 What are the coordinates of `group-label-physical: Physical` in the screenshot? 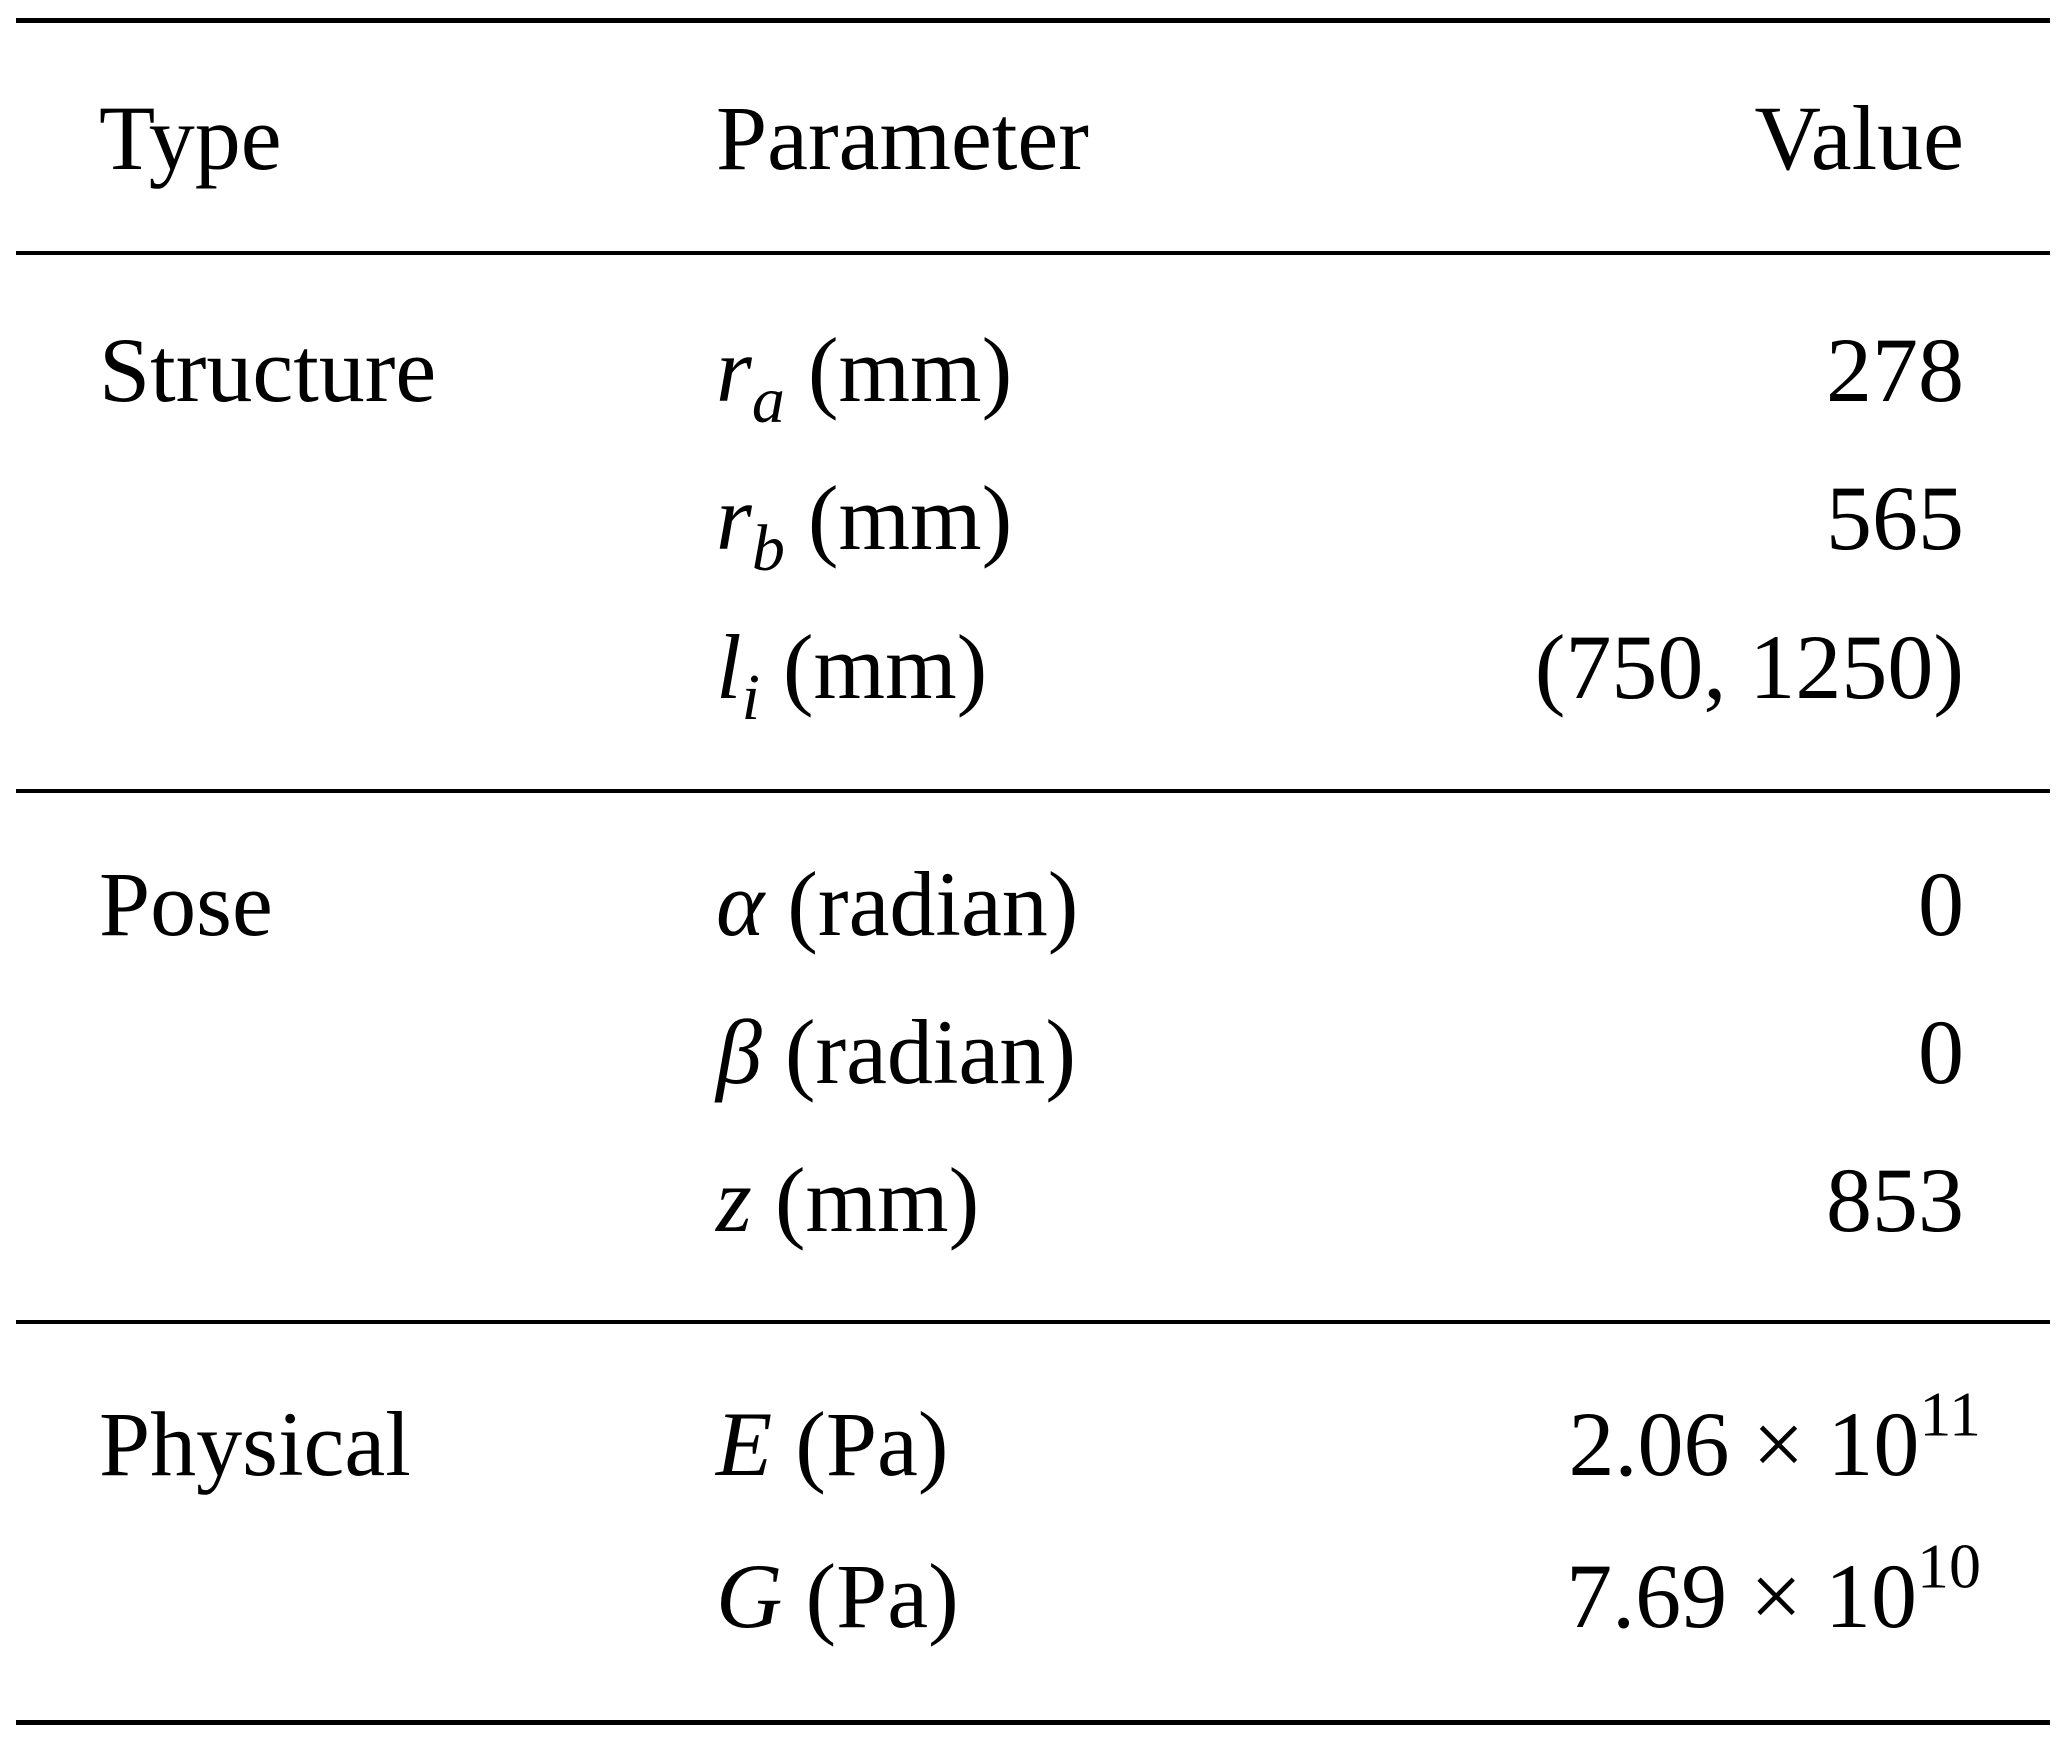 It's located at (255, 1444).